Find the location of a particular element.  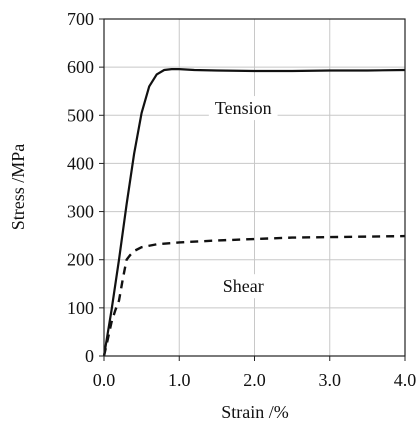

annotation-label: Tension is located at coordinates (243, 108).